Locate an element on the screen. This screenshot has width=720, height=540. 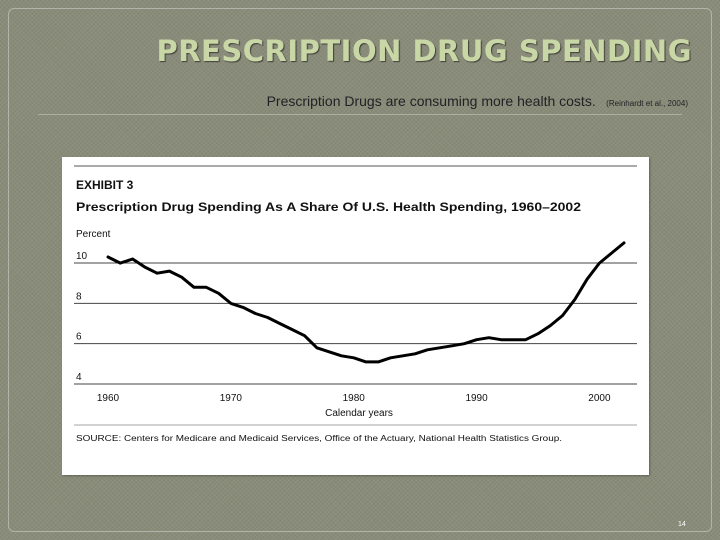
y-tick-labels: 10 8 6 4 is located at coordinates (82, 317).